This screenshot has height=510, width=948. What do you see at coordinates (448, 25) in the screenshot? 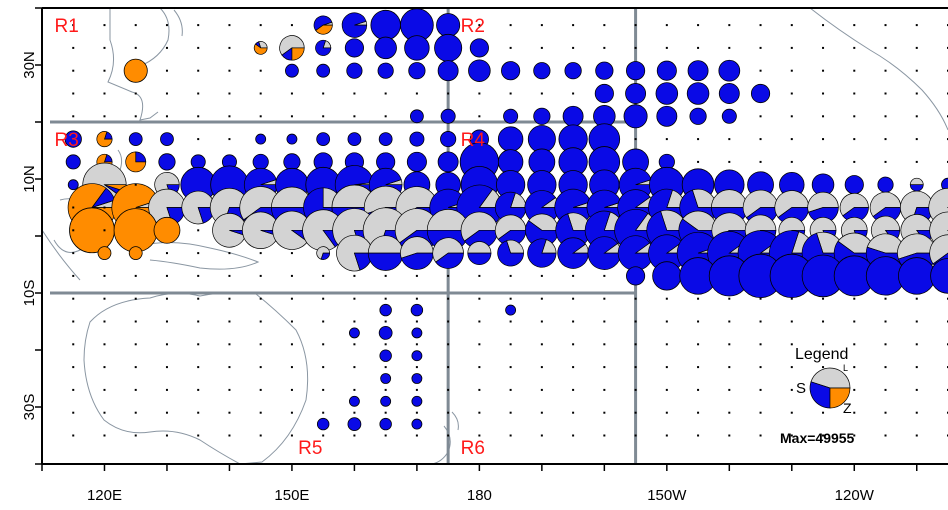
I see `pie-4-slice-l` at bounding box center [448, 25].